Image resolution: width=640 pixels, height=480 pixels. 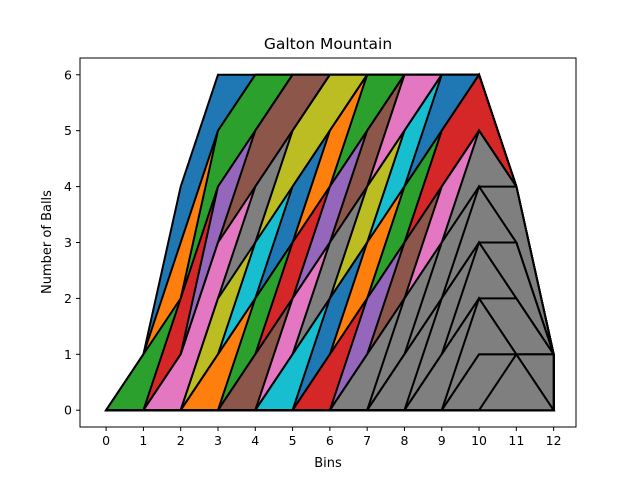 I want to click on x-axis-ticks: 0 1 2 3 4 5 6 7 8 9 10 11 12, so click(x=332, y=437).